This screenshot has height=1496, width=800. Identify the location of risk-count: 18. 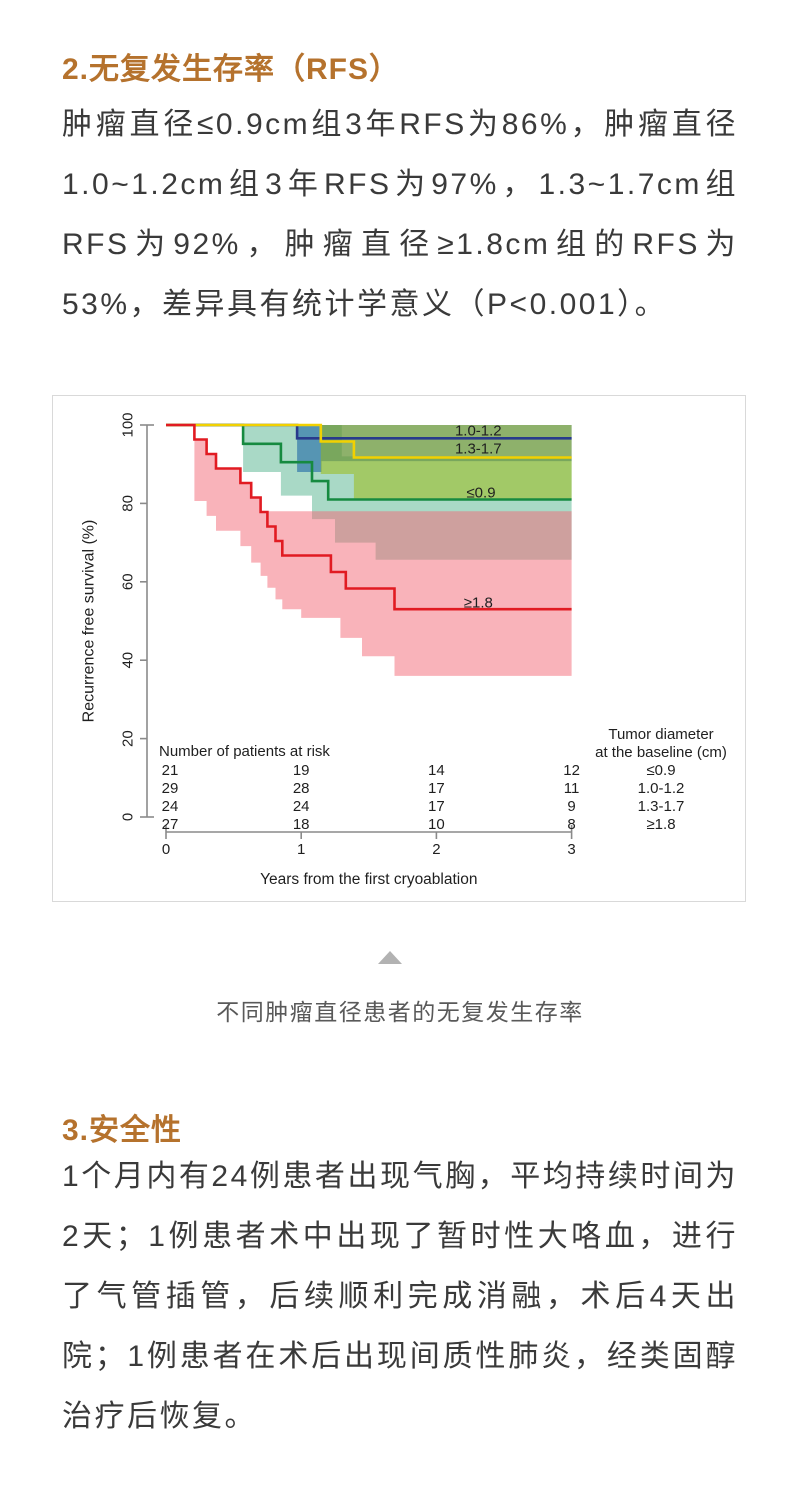
(301, 824).